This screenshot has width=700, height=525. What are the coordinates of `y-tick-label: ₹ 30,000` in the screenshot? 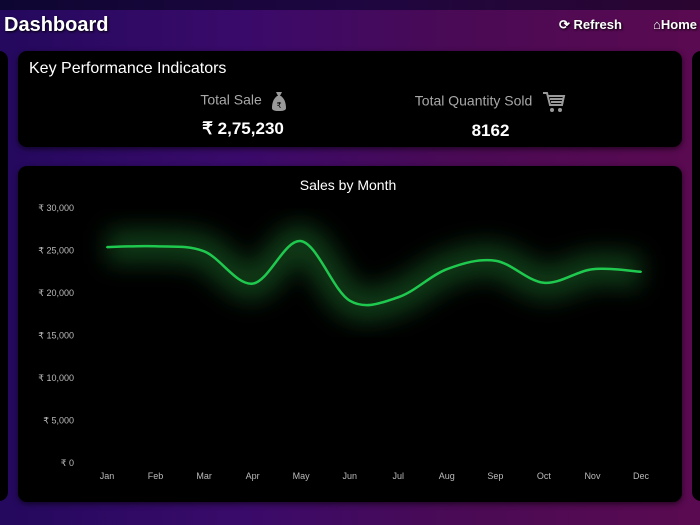 It's located at (56, 208).